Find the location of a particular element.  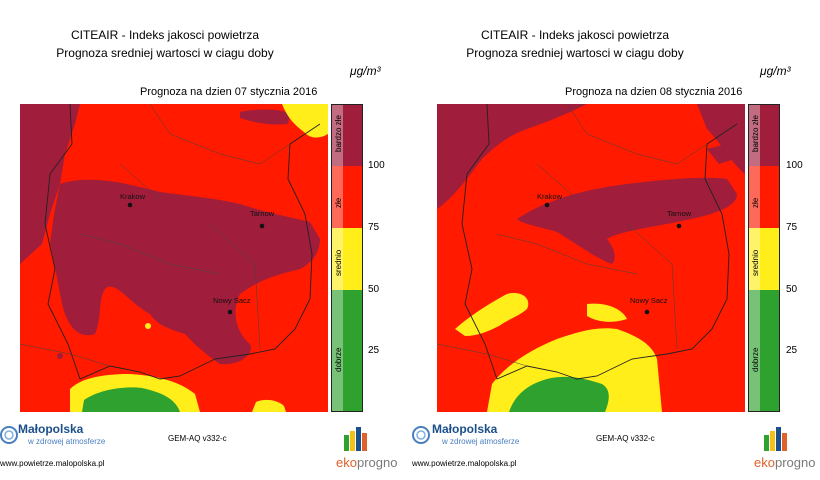

forecast-date: Prognoza na dzien 07 stycznia 2016 is located at coordinates (229, 92).